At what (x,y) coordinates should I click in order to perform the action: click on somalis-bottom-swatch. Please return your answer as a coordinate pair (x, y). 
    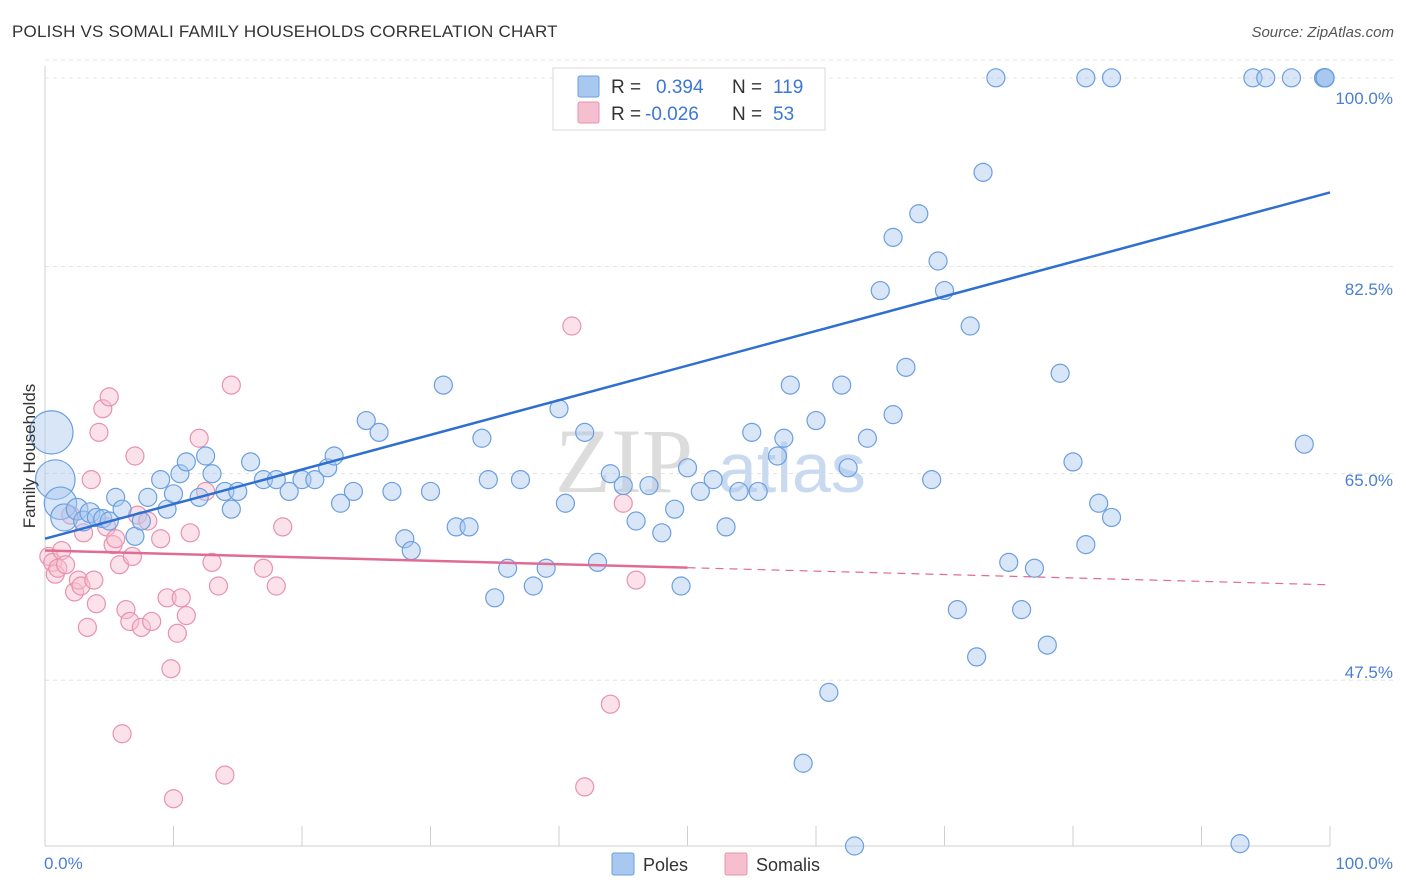
    Looking at the image, I should click on (736, 864).